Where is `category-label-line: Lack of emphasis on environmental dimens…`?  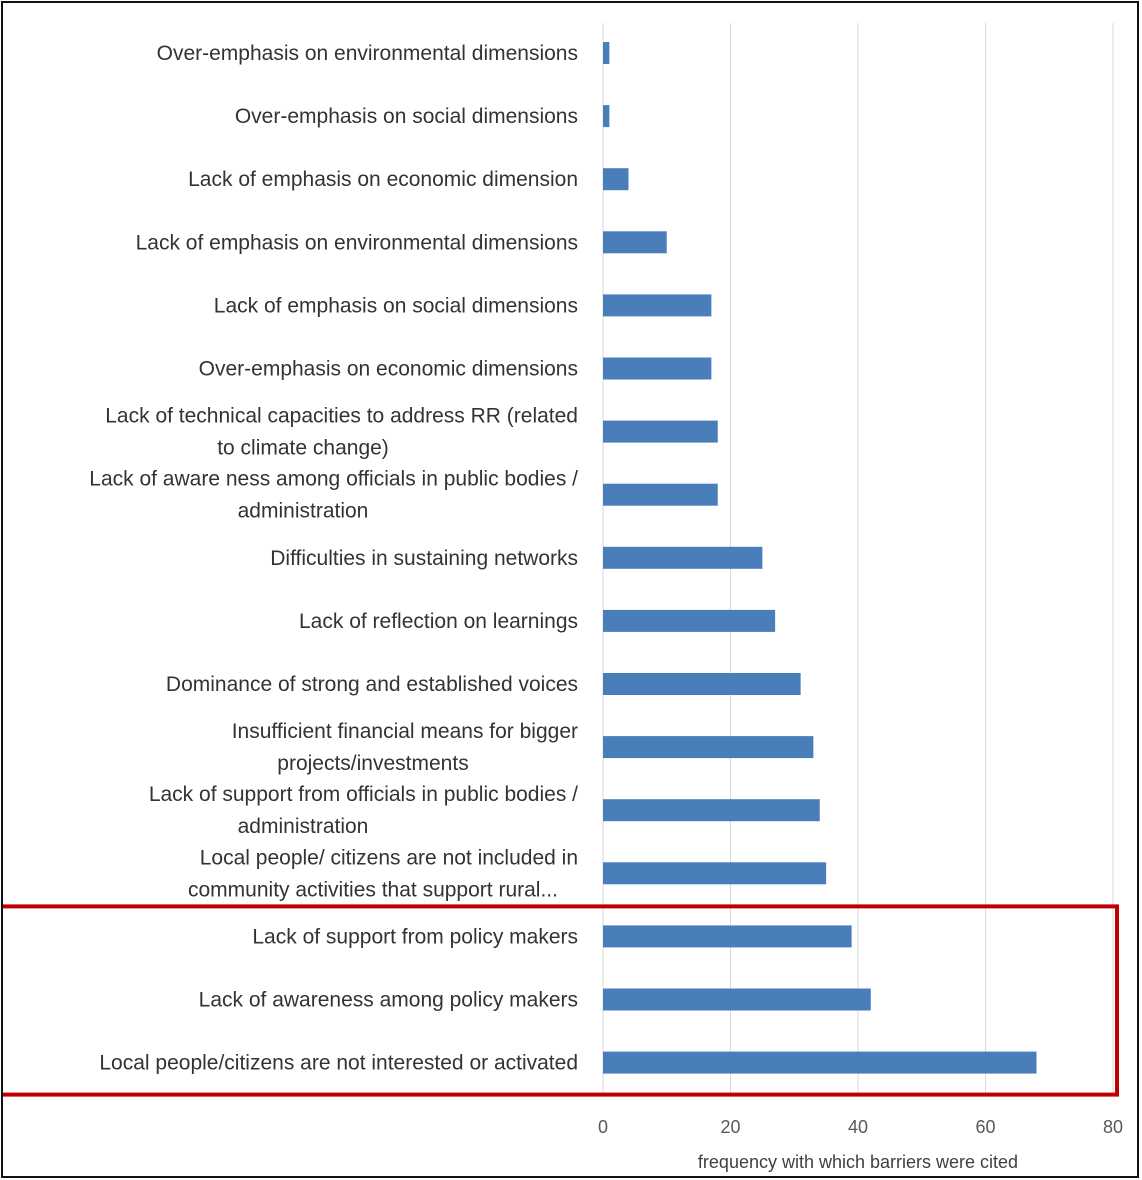 category-label-line: Lack of emphasis on environmental dimens… is located at coordinates (357, 242).